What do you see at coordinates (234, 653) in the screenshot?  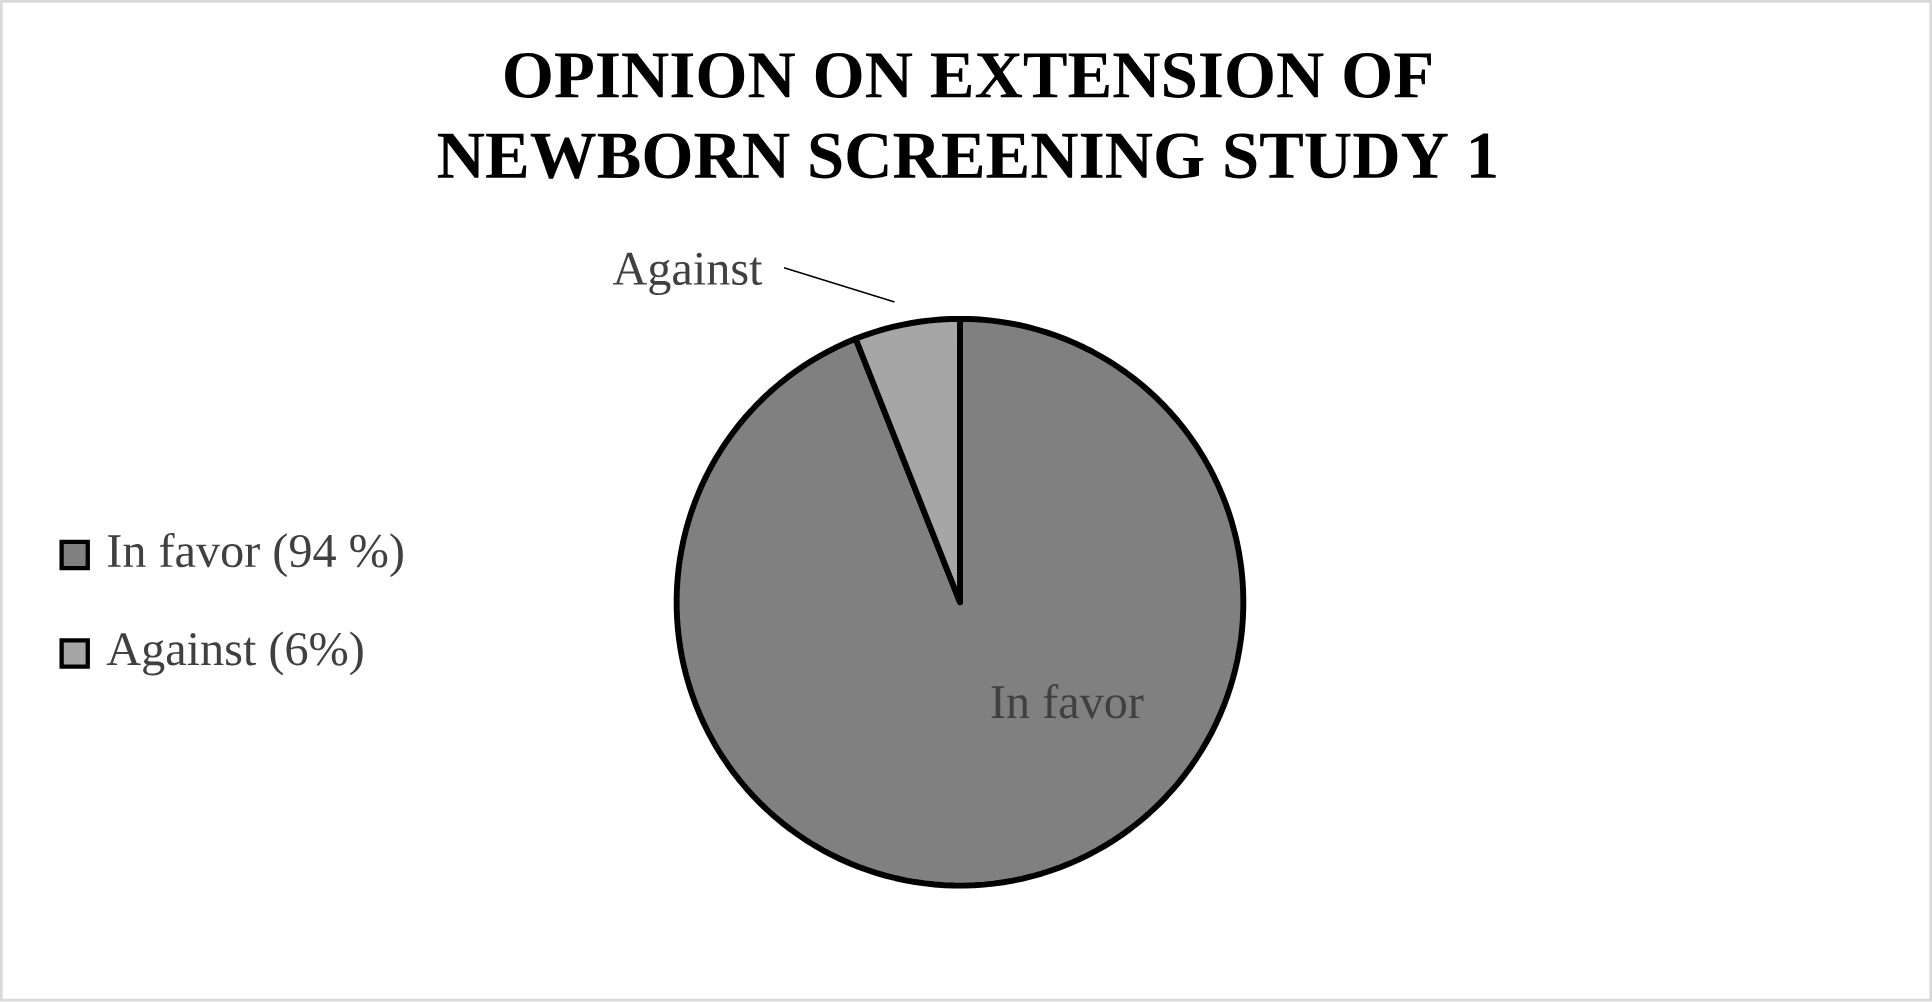 I see `legend-label: Against (6%)` at bounding box center [234, 653].